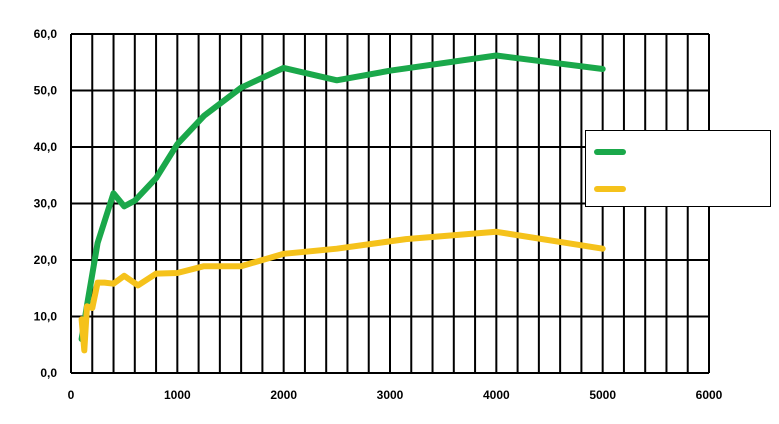 The height and width of the screenshot is (424, 779). I want to click on y-tick-label: 30,0, so click(46, 204).